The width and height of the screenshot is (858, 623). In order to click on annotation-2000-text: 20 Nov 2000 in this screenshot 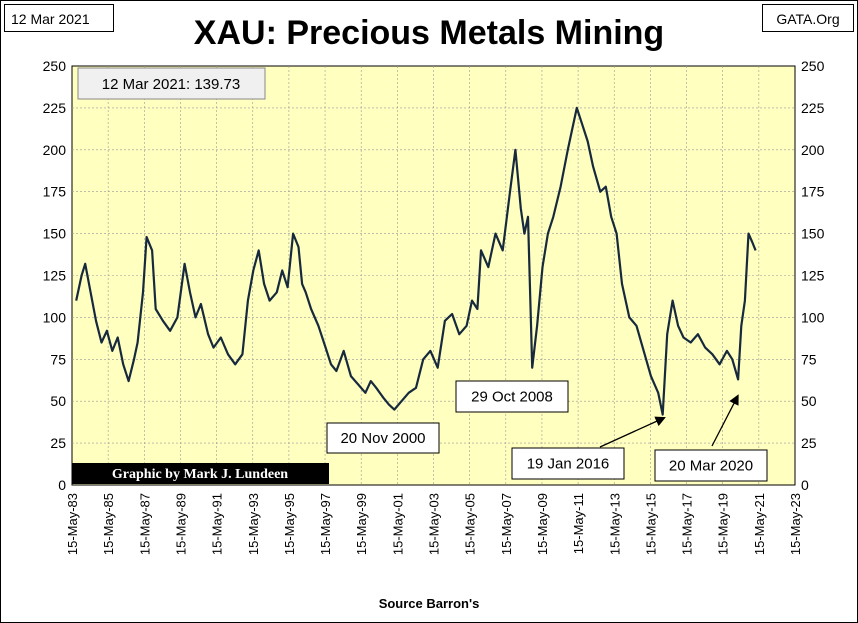, I will do `click(382, 438)`.